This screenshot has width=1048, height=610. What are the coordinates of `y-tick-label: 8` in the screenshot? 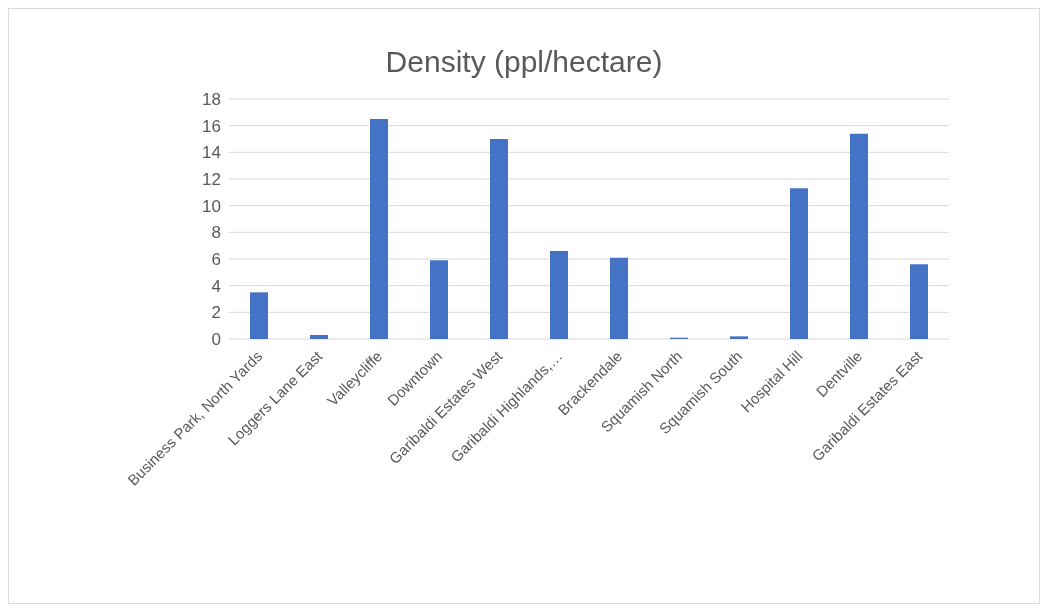 It's located at (216, 233).